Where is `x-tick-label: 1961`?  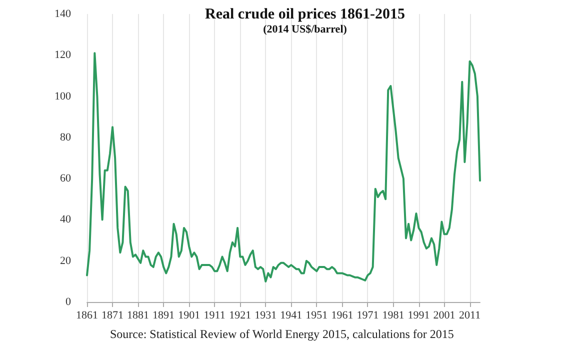 x-tick-label: 1961 is located at coordinates (342, 316).